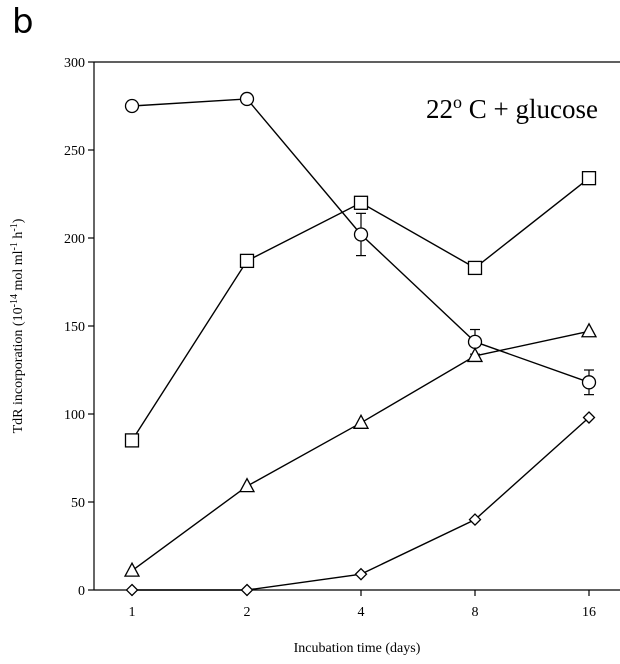 The width and height of the screenshot is (620, 664). Describe the element at coordinates (74, 63) in the screenshot. I see `y-tick-label: 300` at that location.